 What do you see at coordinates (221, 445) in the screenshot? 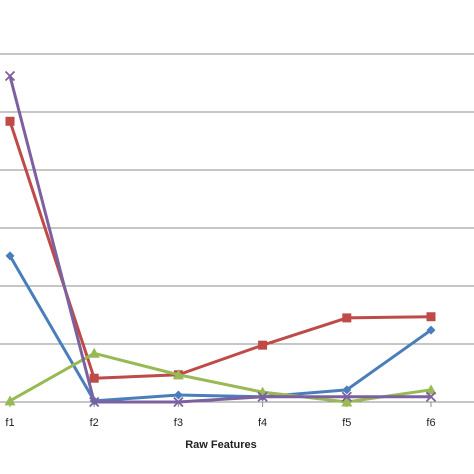
I see `x-axis-title: Raw Features` at bounding box center [221, 445].